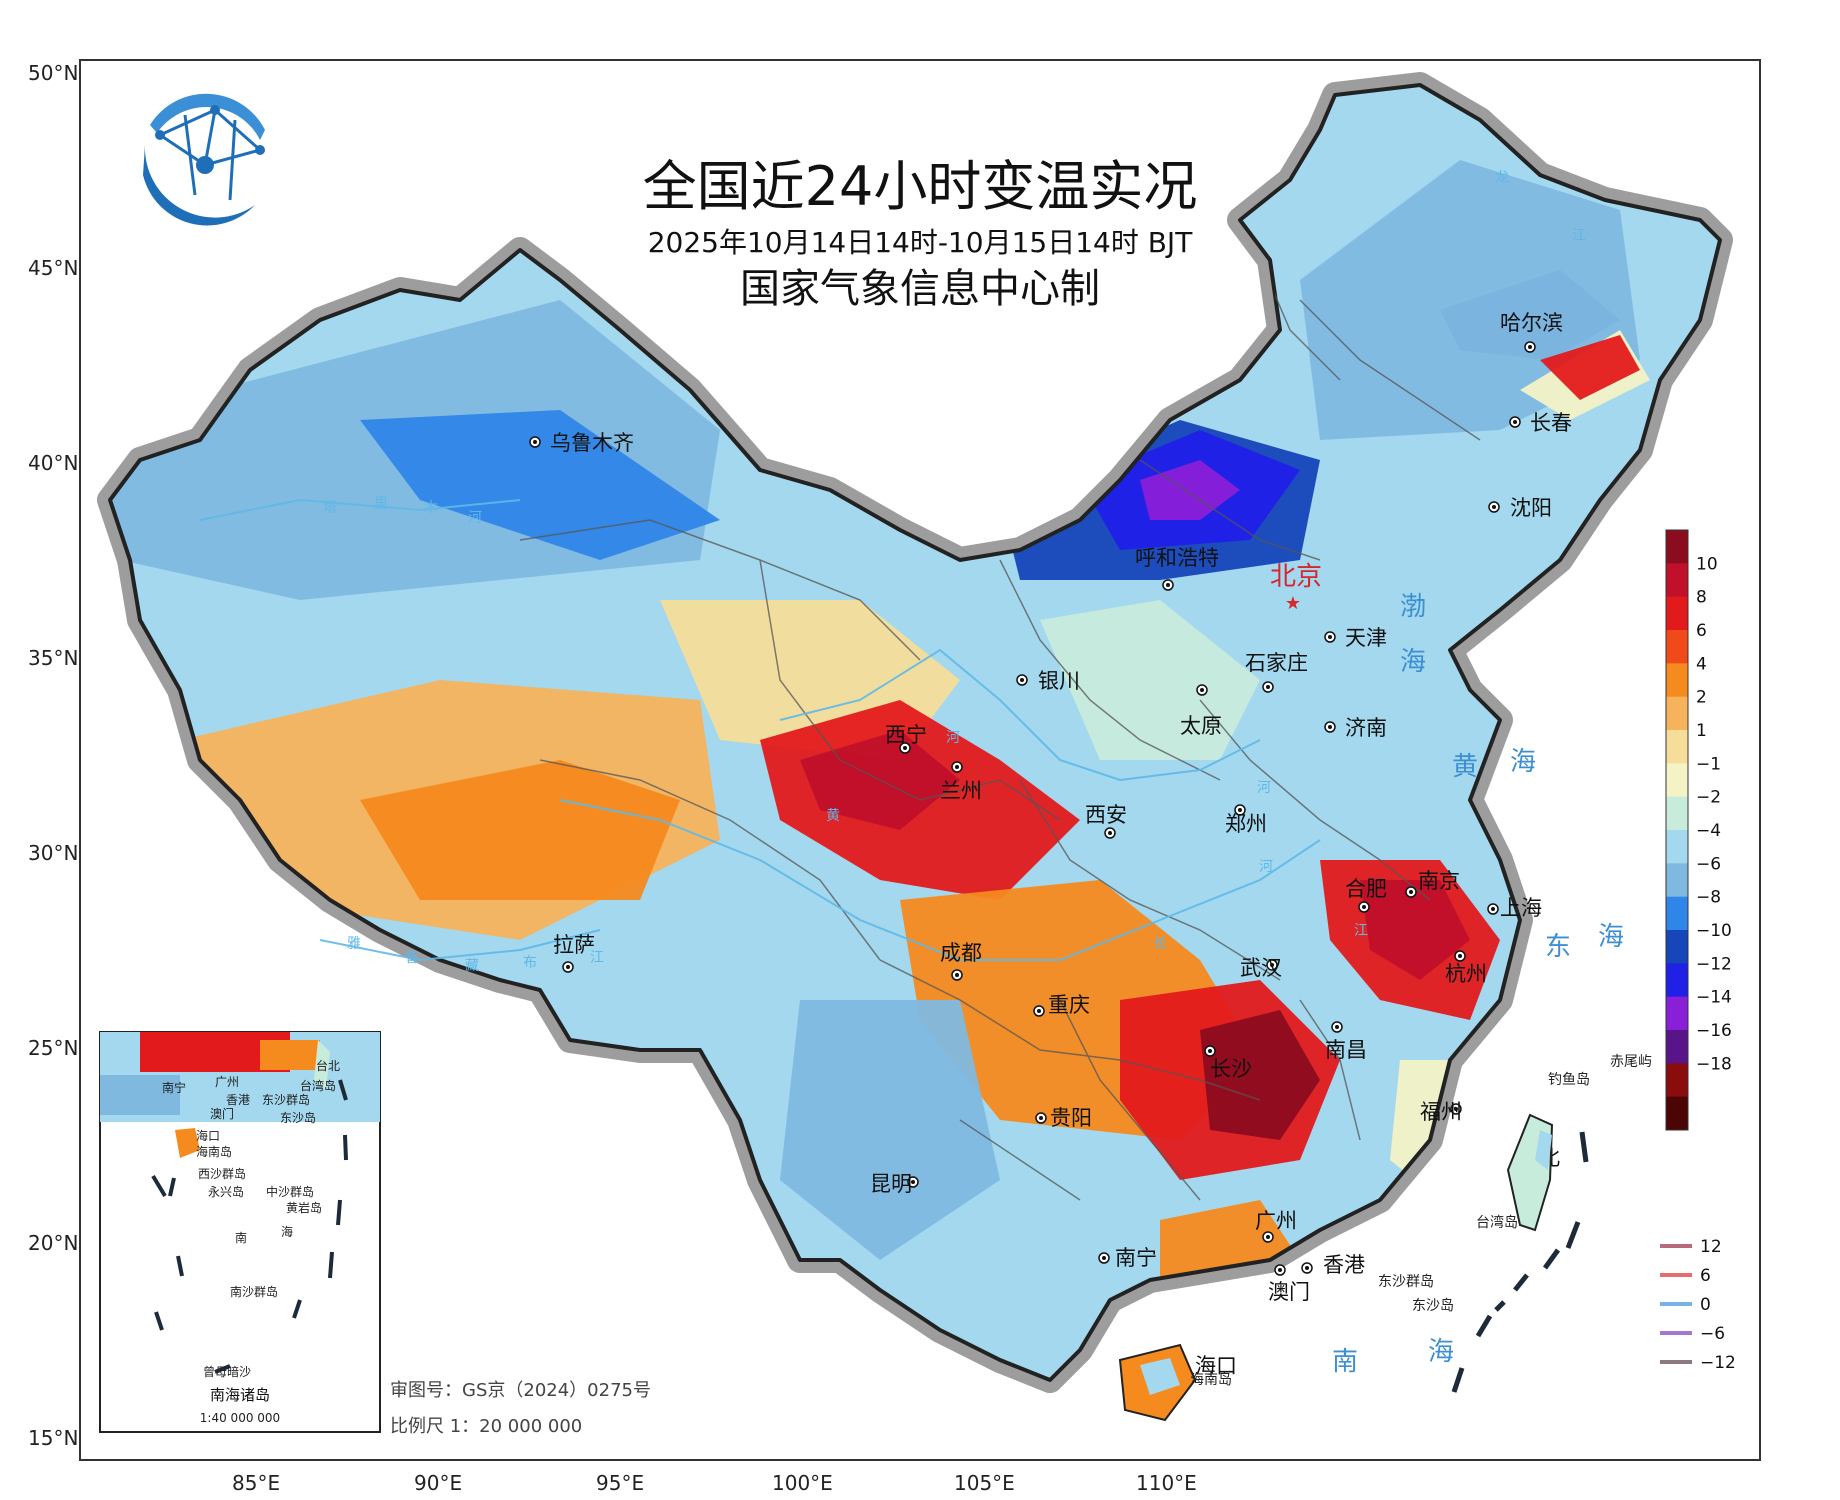 The image size is (1840, 1500). I want to click on inset-label: 永兴岛, so click(226, 1191).